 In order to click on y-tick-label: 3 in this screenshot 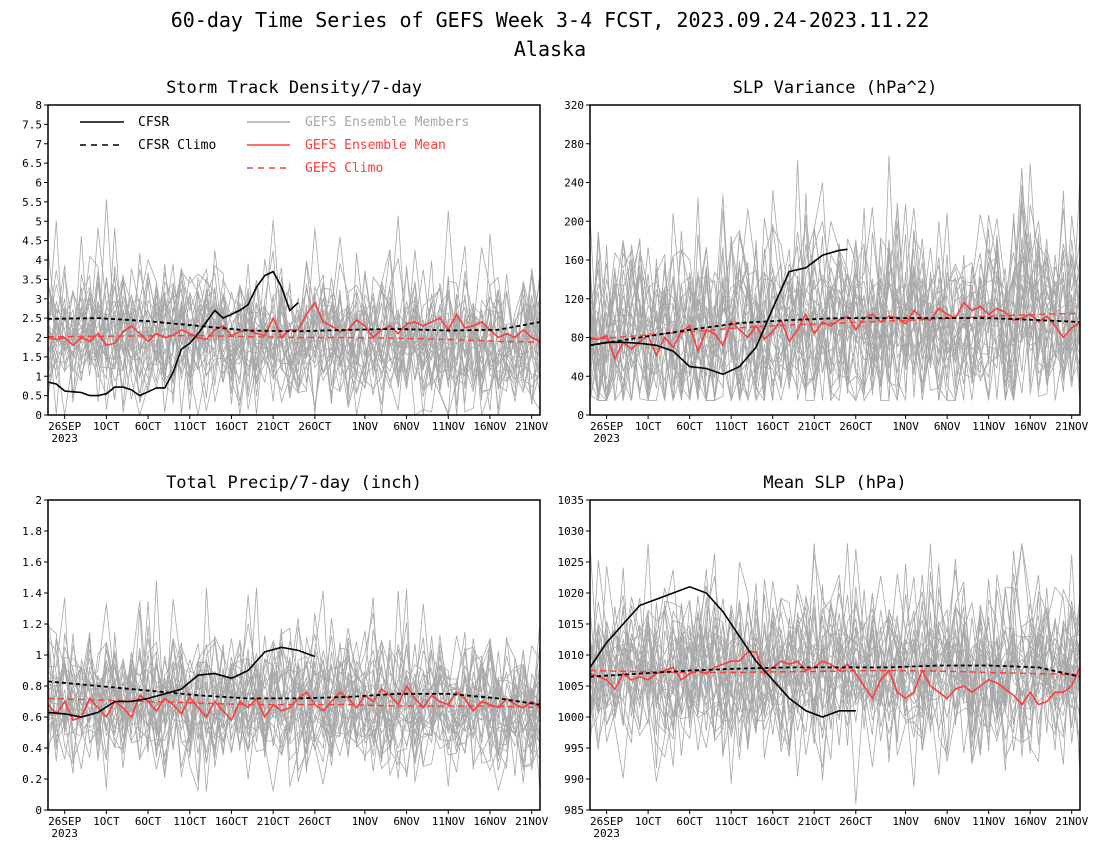, I will do `click(38, 299)`.